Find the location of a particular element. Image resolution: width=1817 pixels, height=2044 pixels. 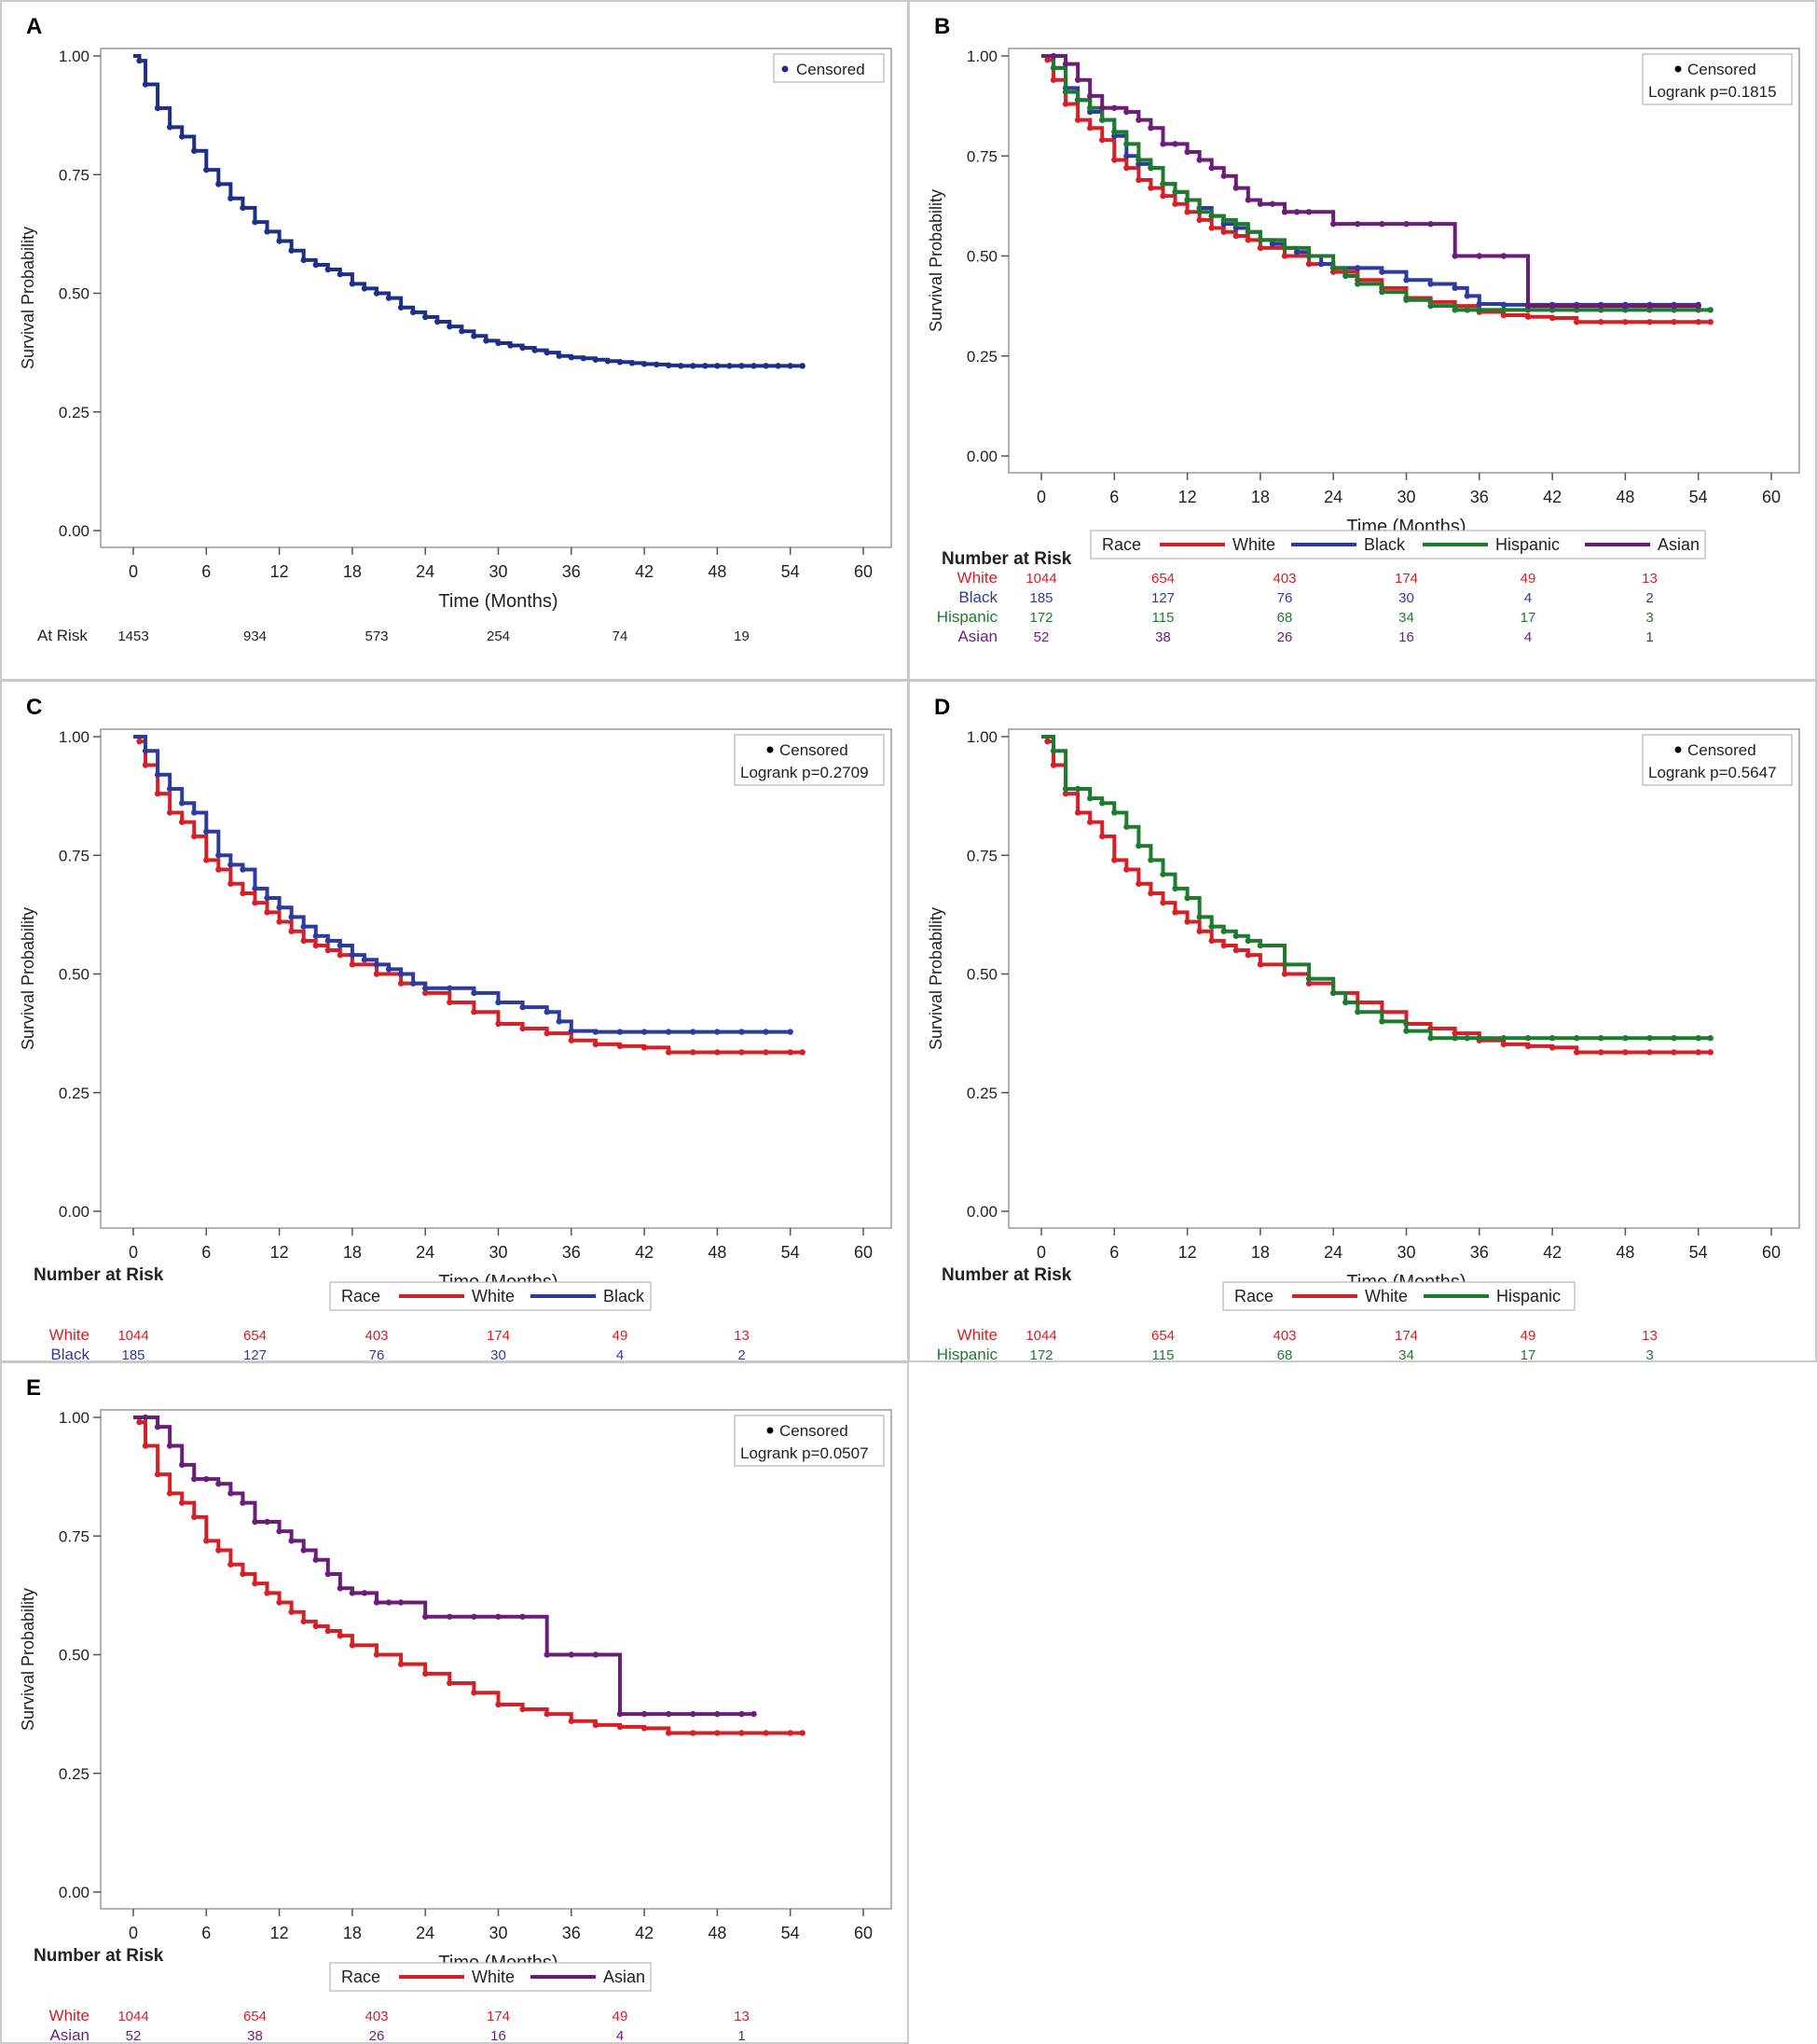

risk-value: 76 is located at coordinates (1285, 598).